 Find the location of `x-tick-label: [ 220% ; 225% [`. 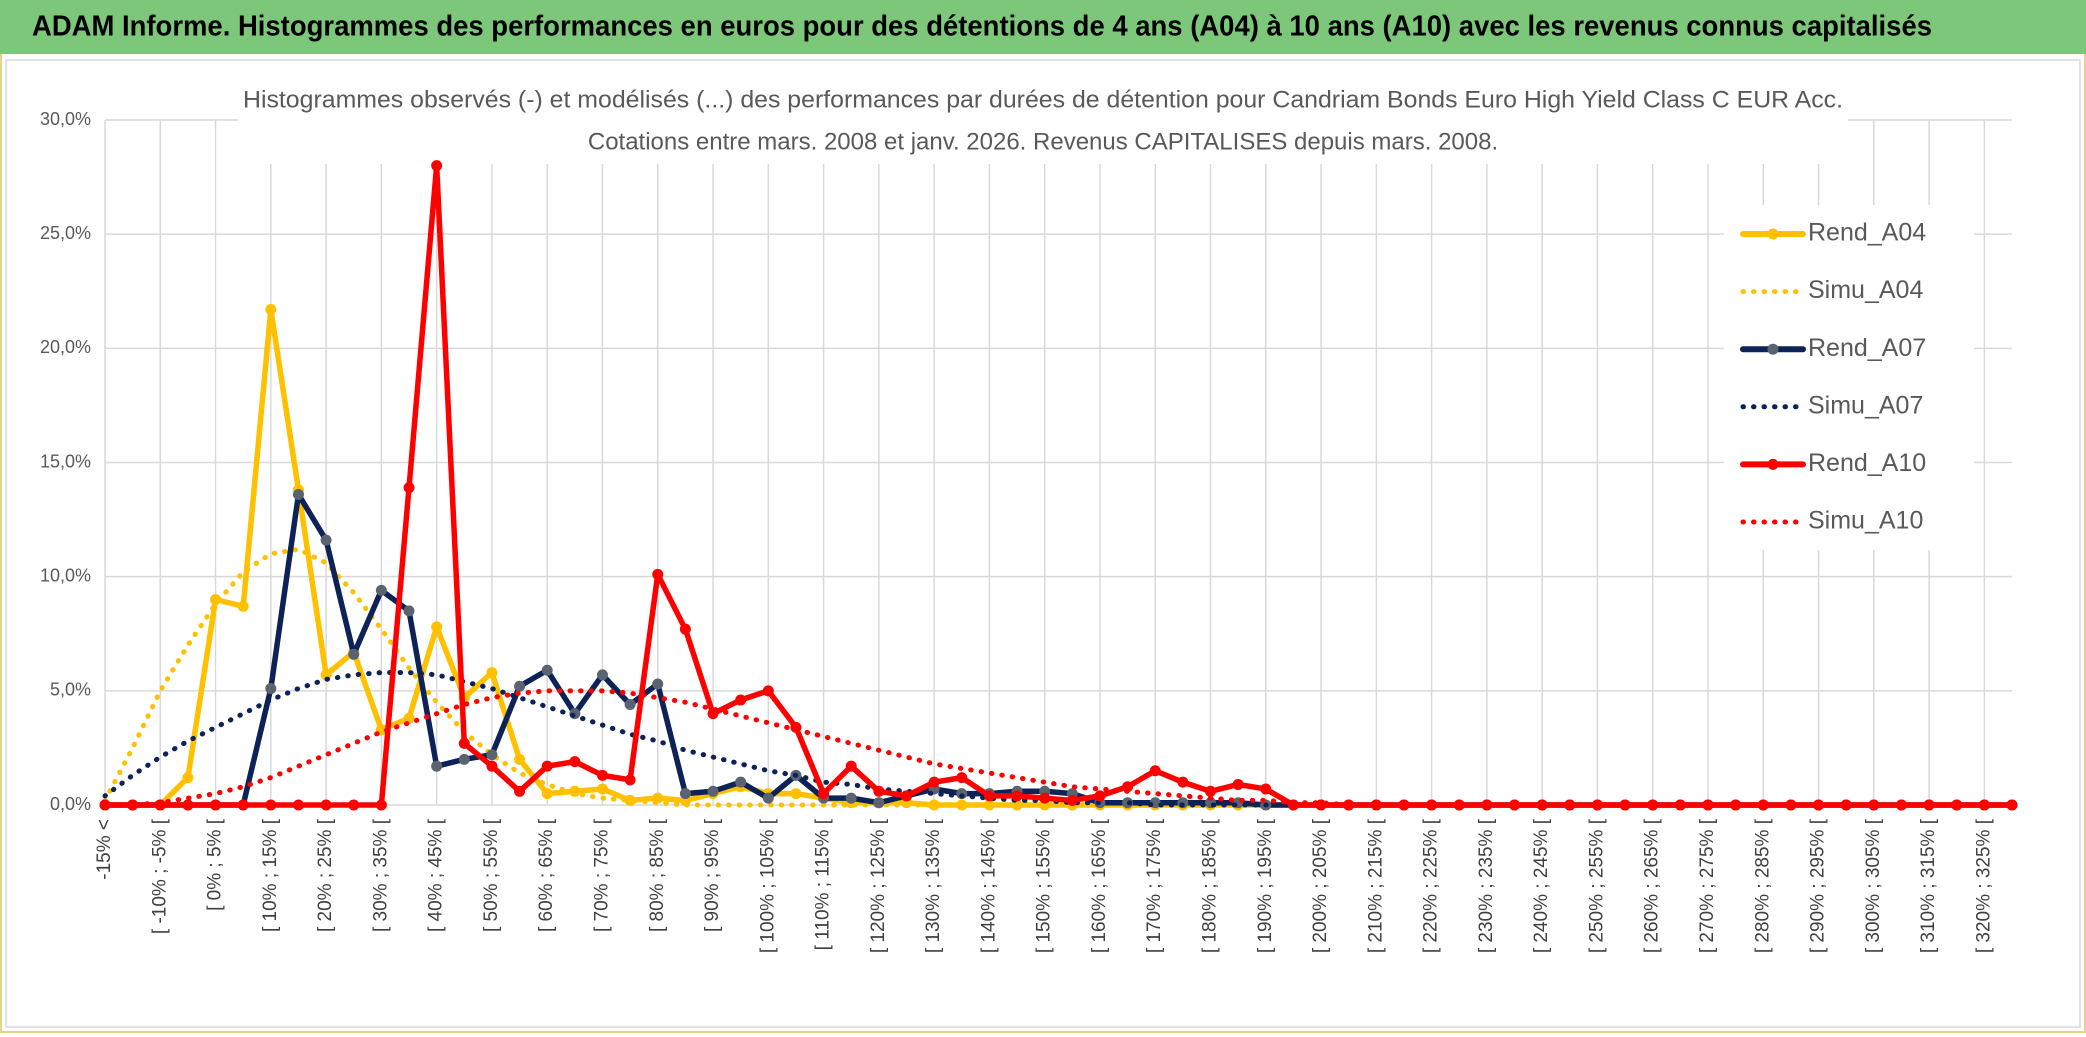

x-tick-label: [ 220% ; 225% [ is located at coordinates (1431, 885).